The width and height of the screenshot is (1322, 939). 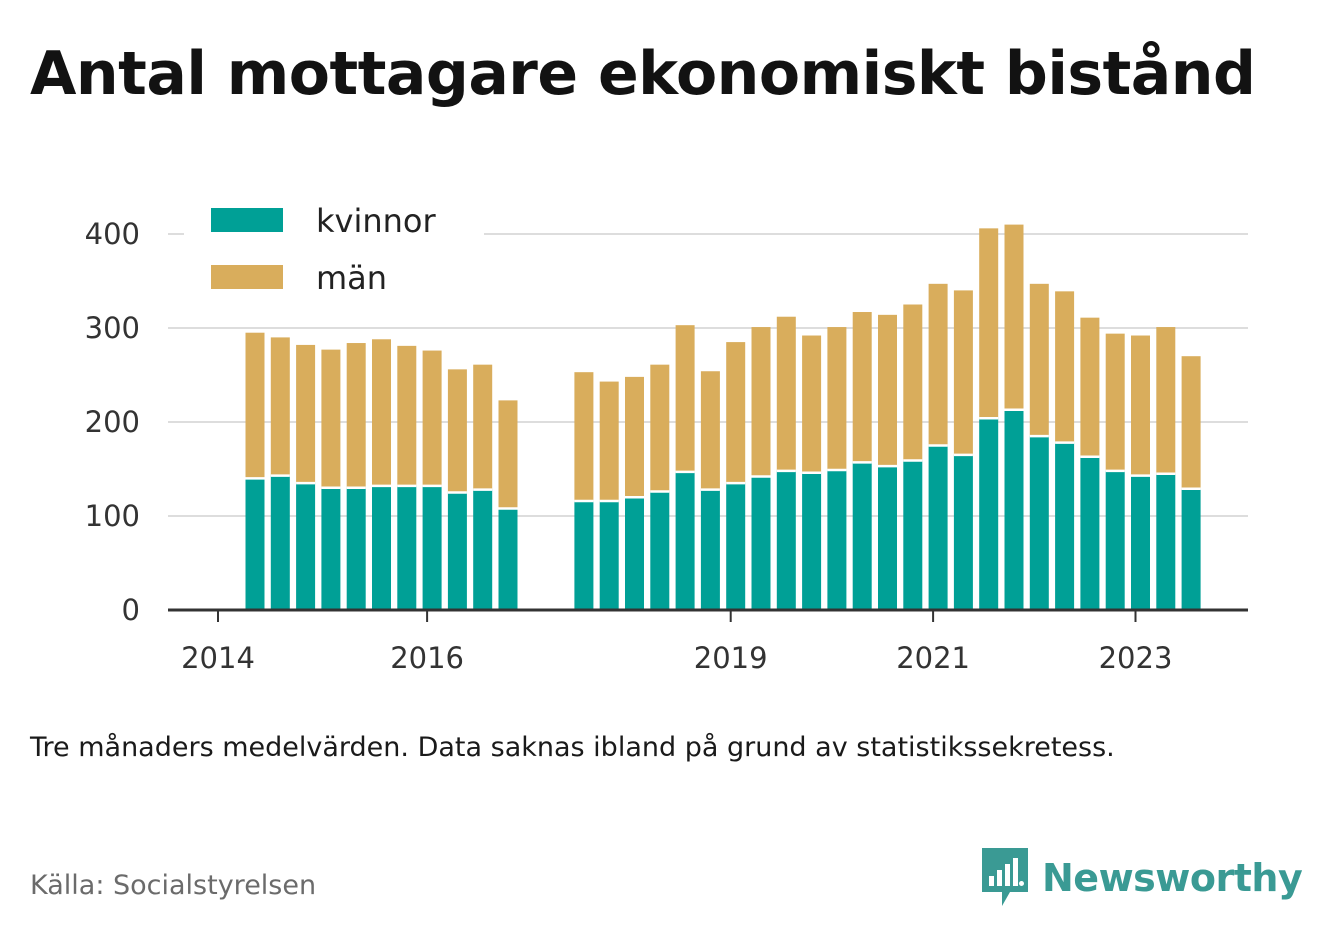 I want to click on y-tick-label: 100, so click(x=112, y=516).